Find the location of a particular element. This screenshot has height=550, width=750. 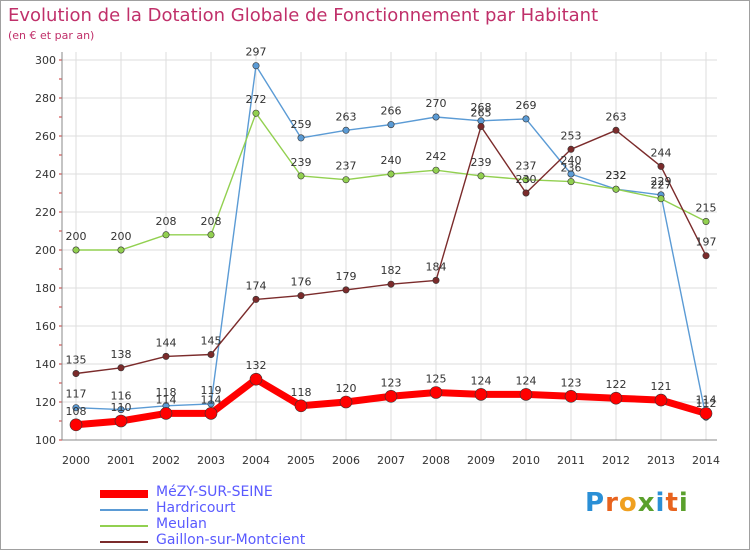

data-label-gaillon-sur-montcient: 176 is located at coordinates (301, 282).